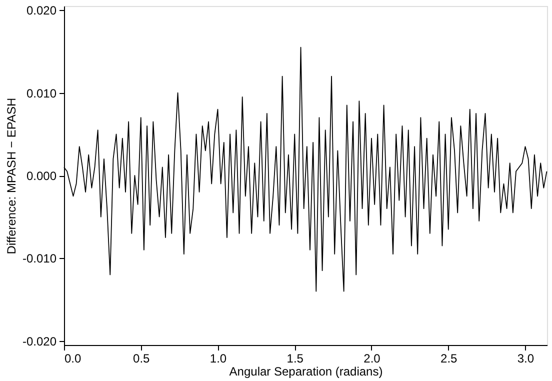 This screenshot has width=552, height=381. I want to click on x-tick-label: 2.0, so click(372, 359).